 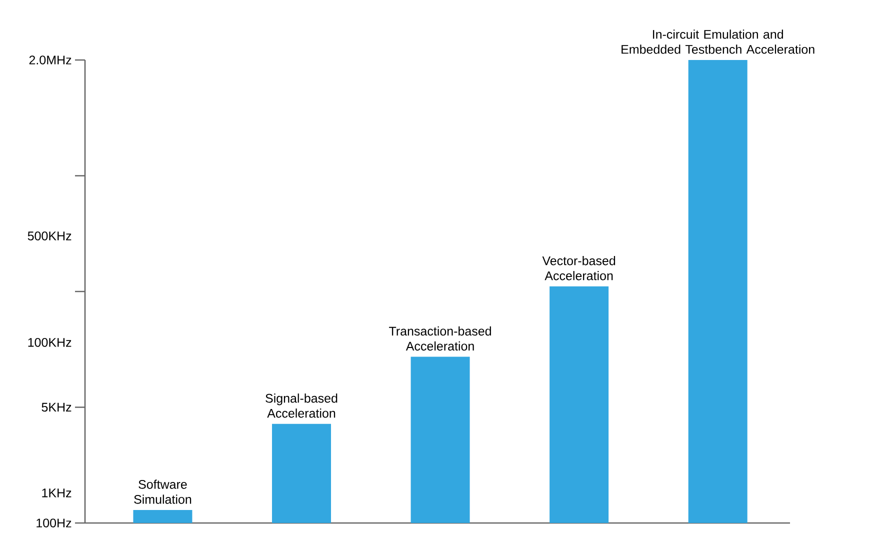 I want to click on x-tick-label: Signal-based Acceleration, so click(x=302, y=406).